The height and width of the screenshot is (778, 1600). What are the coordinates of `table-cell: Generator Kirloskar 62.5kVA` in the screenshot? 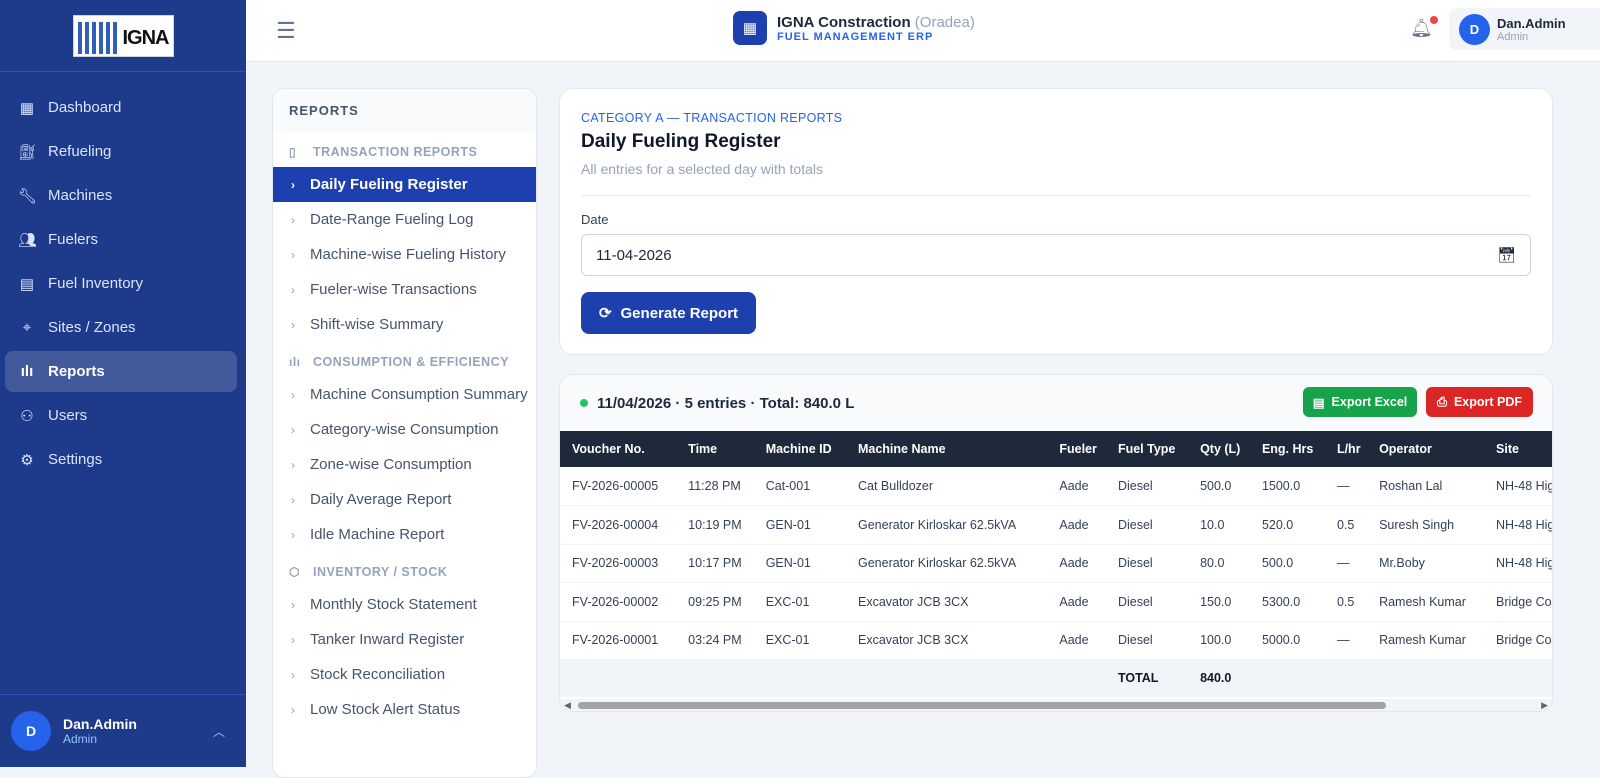 It's located at (946, 563).